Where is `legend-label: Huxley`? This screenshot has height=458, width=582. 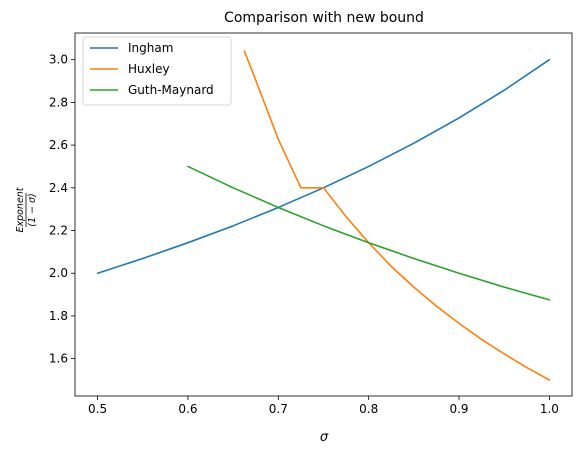 legend-label: Huxley is located at coordinates (149, 69).